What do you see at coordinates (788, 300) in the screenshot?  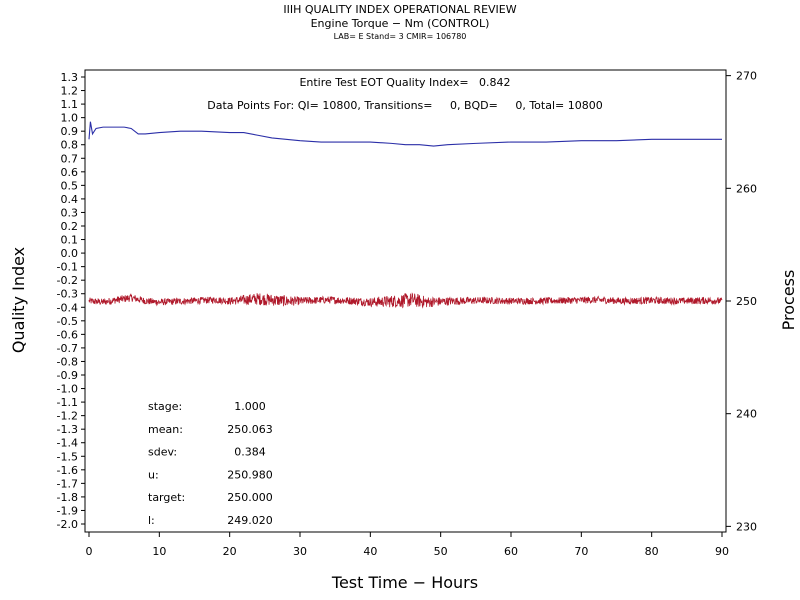 I see `y2-axis-label: Process` at bounding box center [788, 300].